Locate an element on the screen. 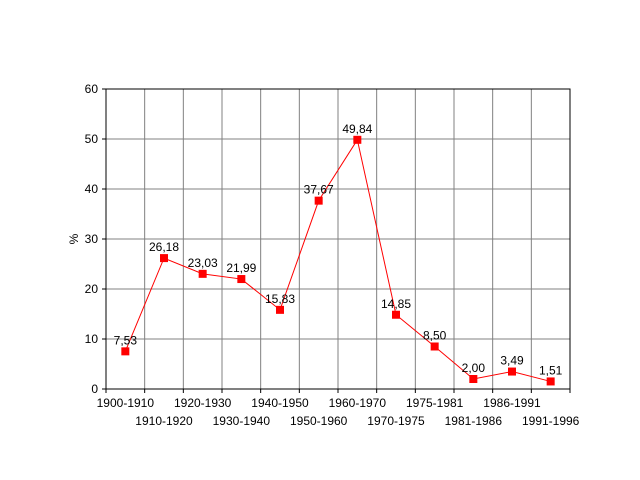  data-label: 2,00 is located at coordinates (474, 368).